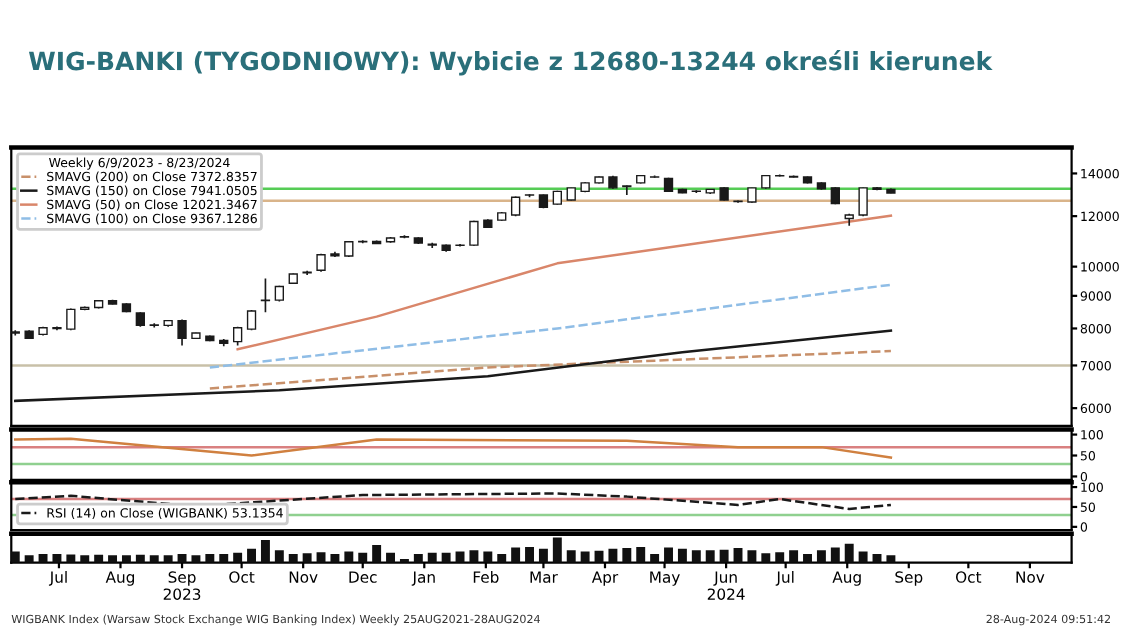 This screenshot has height=628, width=1128. Describe the element at coordinates (510, 63) in the screenshot. I see `chart-title: WIG-BANKI (TYGODNIOWY): Wybicie z 12680-13244 określi kierunek` at that location.